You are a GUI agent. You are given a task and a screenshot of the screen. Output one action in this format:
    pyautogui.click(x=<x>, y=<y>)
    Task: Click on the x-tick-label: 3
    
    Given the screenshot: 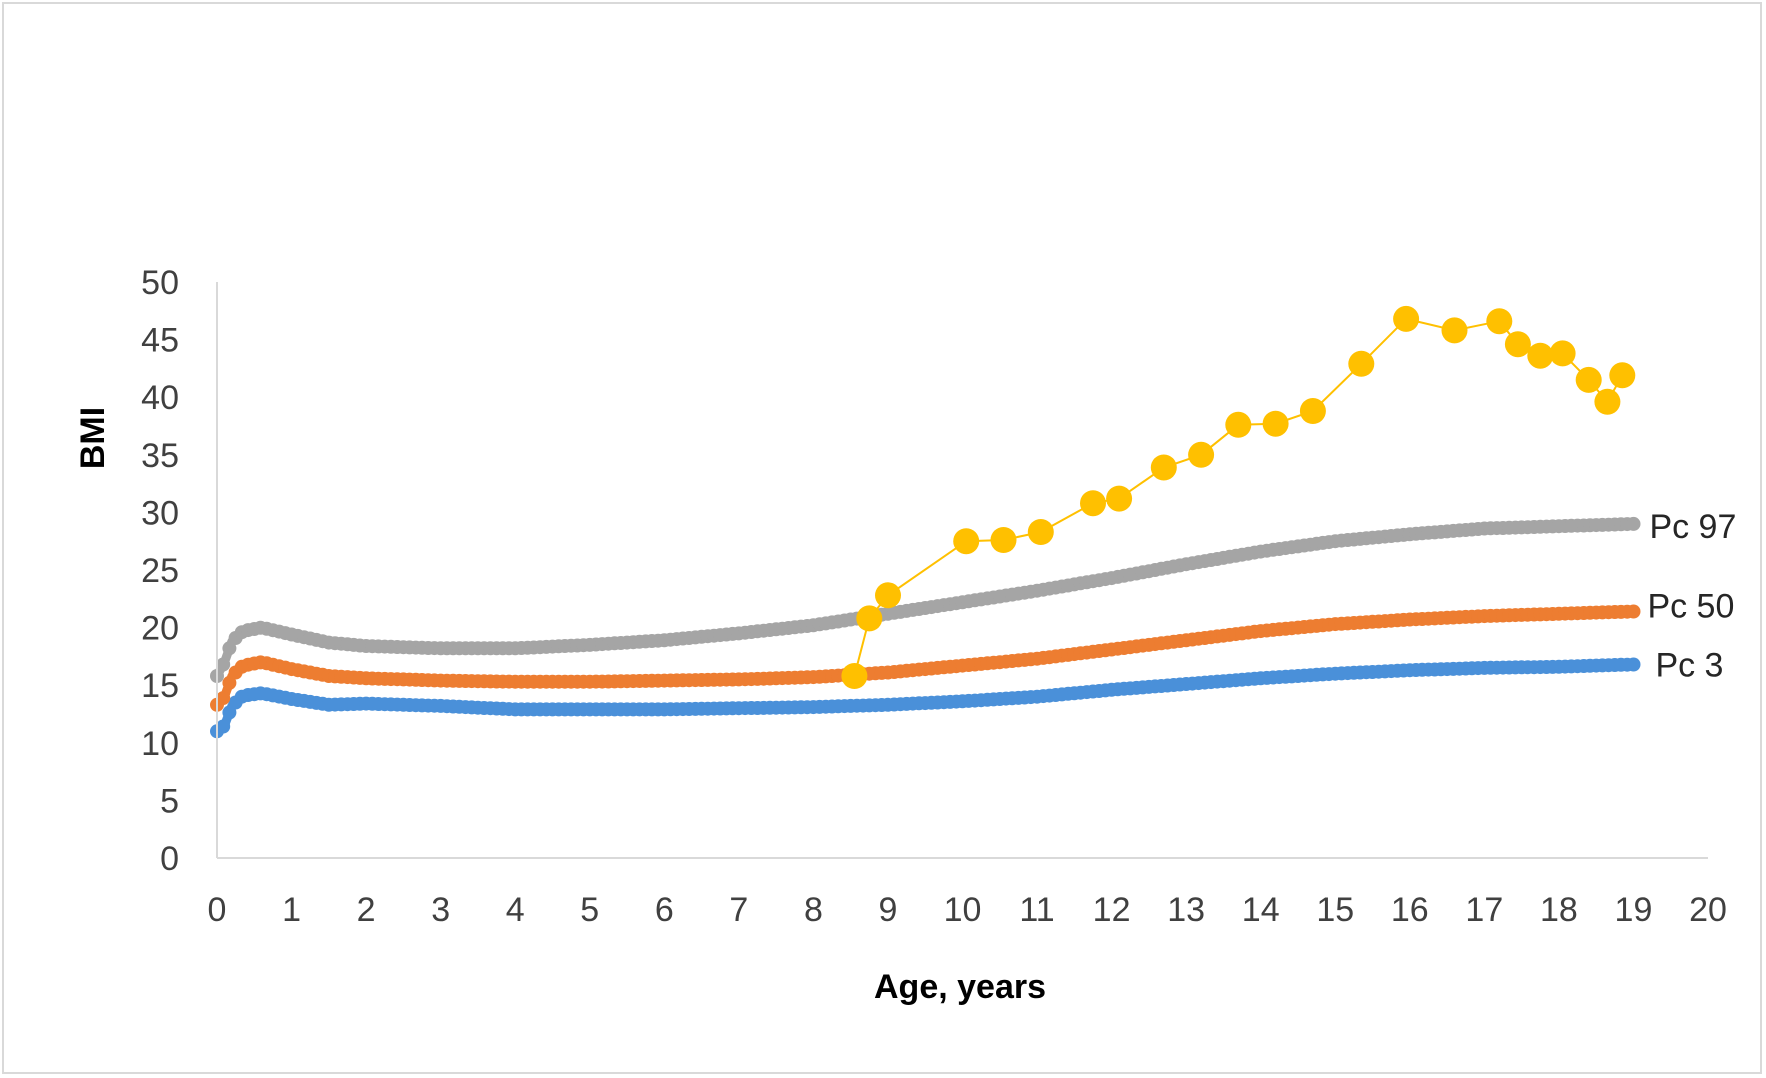 What is the action you would take?
    pyautogui.click(x=440, y=910)
    